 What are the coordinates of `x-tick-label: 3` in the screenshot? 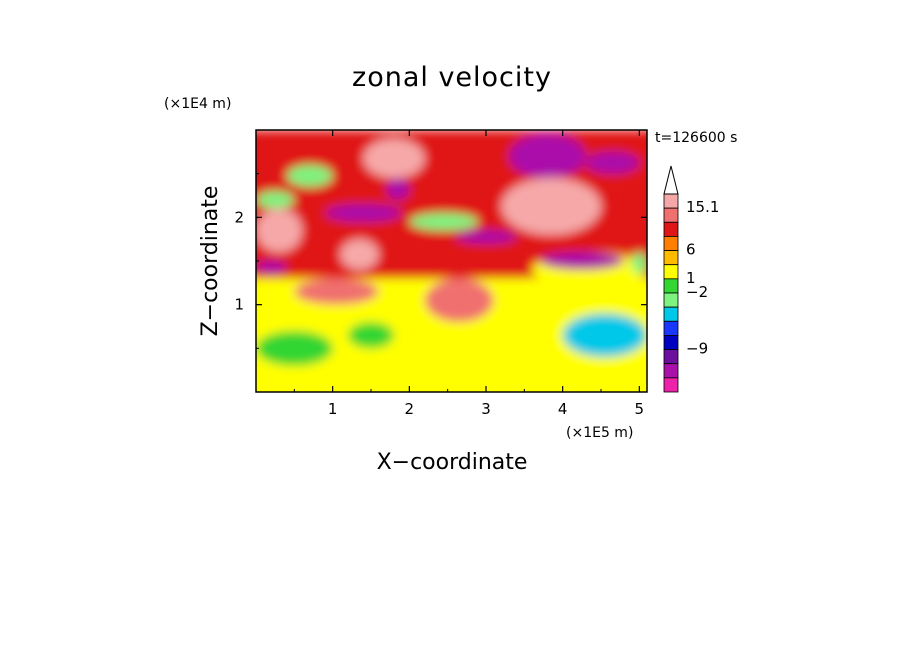 It's located at (486, 409).